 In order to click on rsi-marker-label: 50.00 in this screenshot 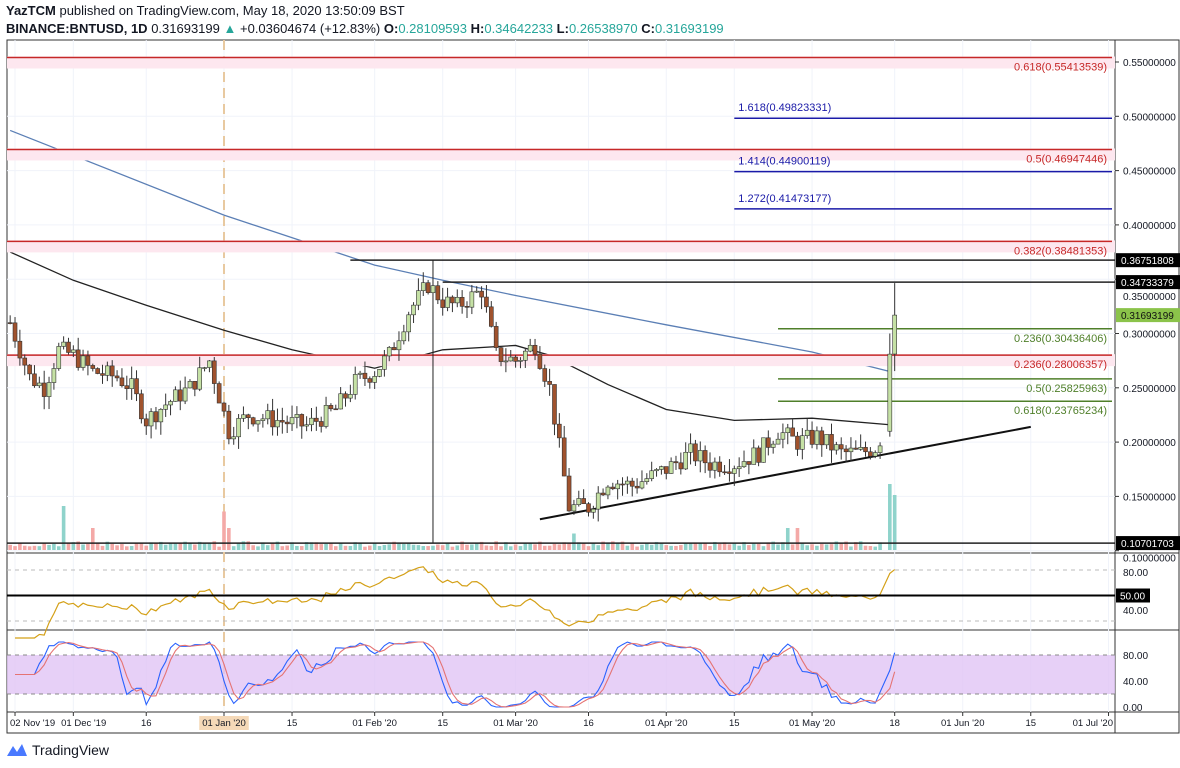, I will do `click(1132, 597)`.